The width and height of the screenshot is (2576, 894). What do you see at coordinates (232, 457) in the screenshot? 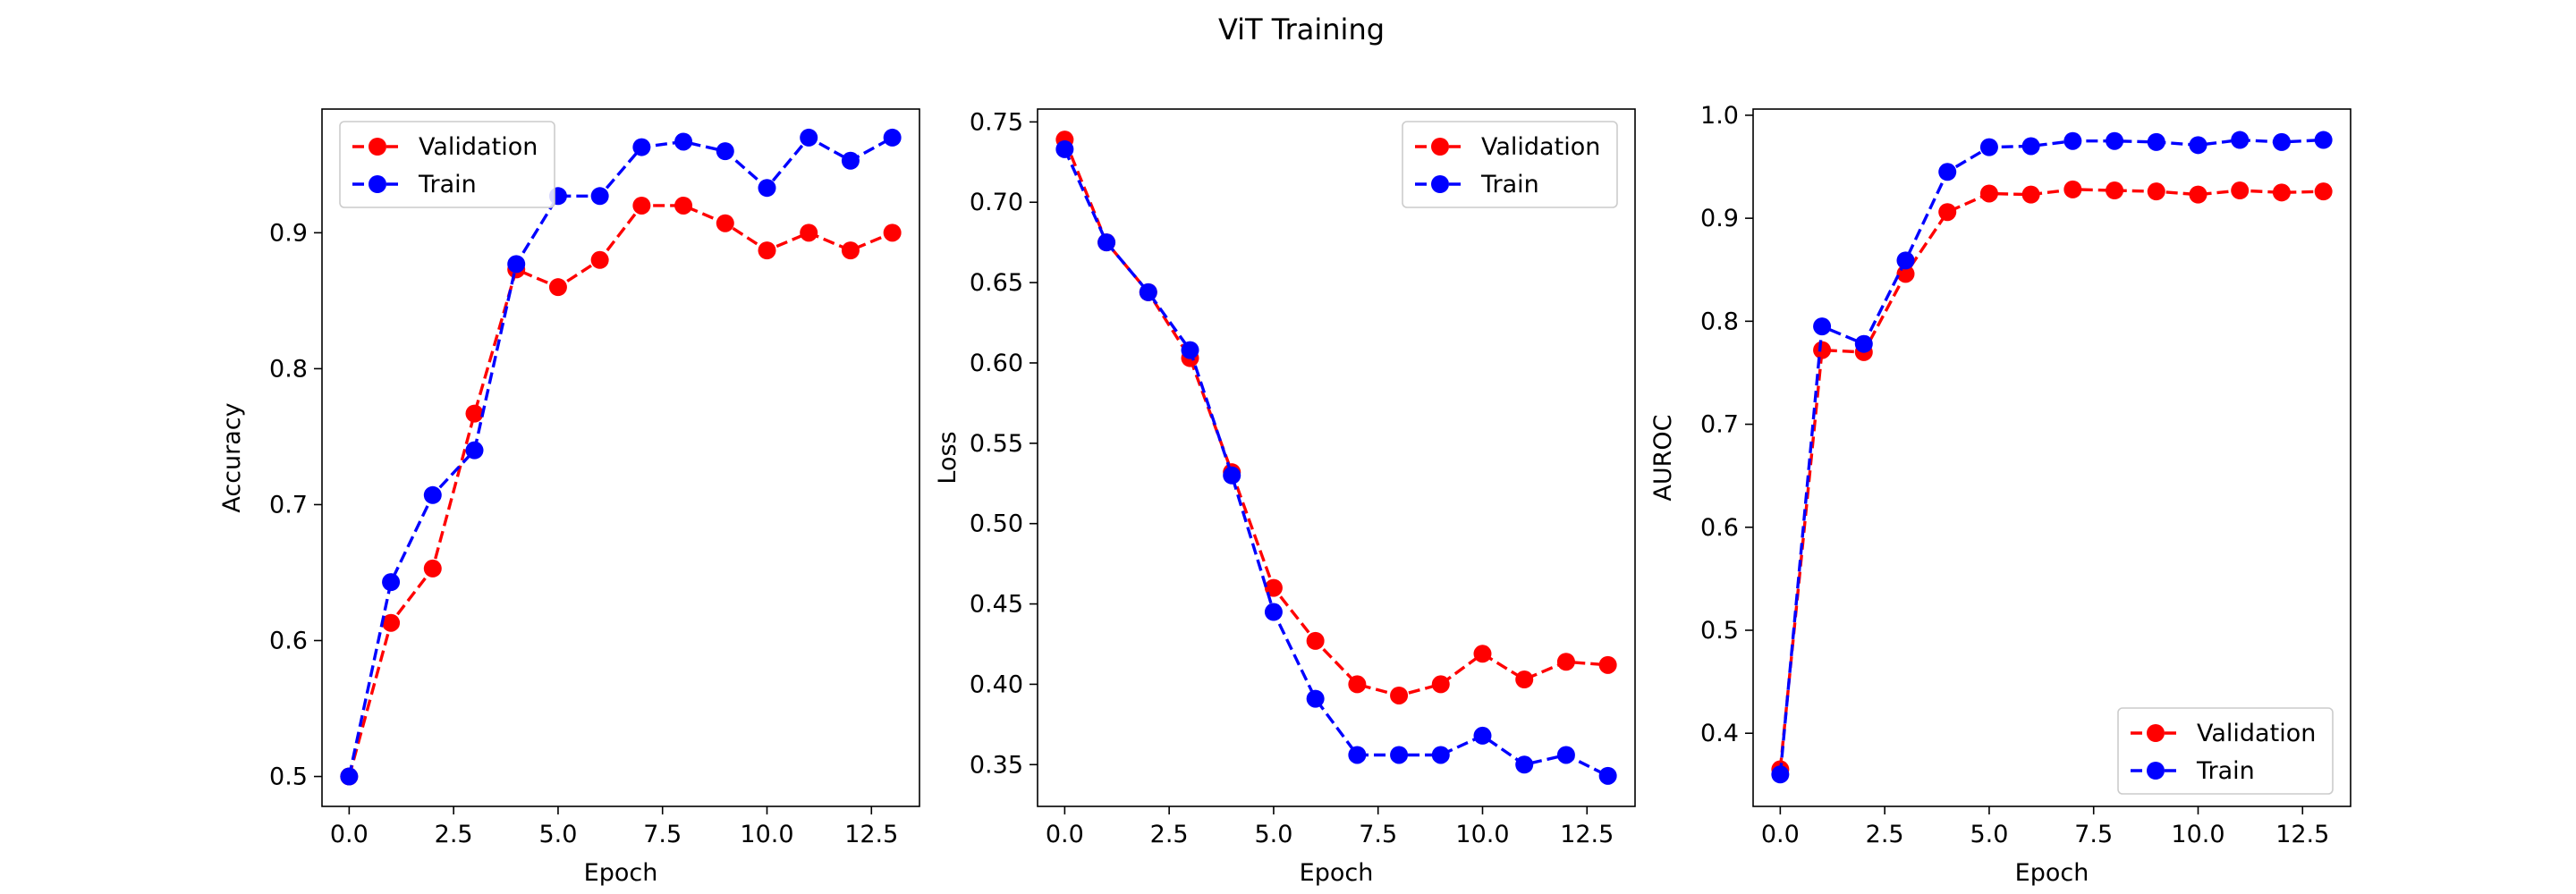
I see `y-axis-label: Accuracy` at bounding box center [232, 457].